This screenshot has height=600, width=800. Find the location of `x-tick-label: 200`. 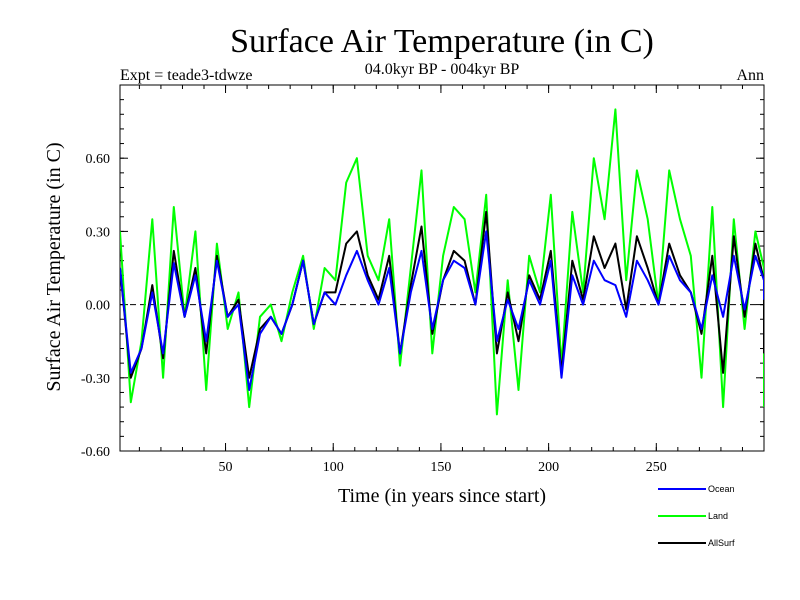

x-tick-label: 200 is located at coordinates (548, 467).